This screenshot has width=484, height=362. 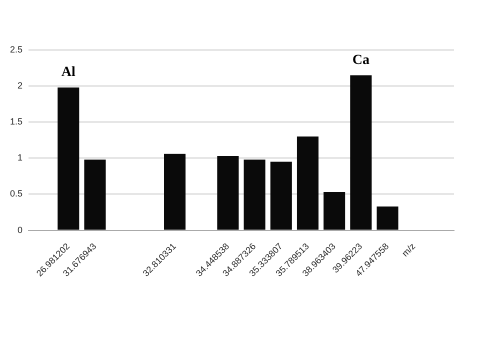 I want to click on y-tick-label: 2.5, so click(x=16, y=49).